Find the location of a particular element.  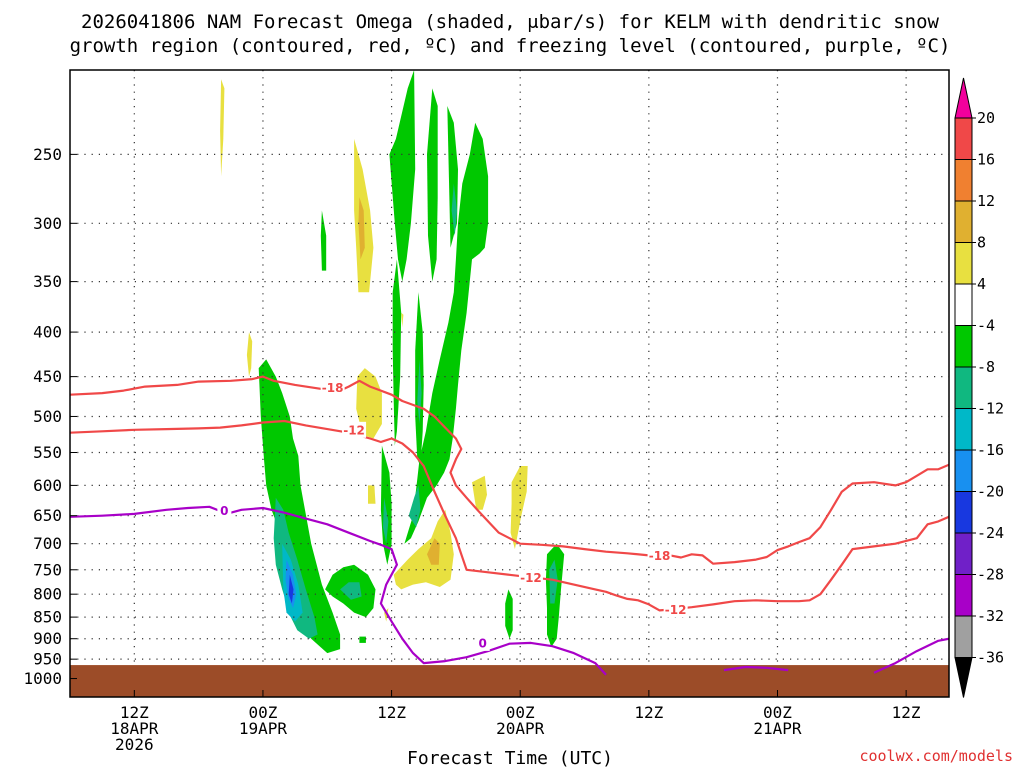

colorbar-label: -8 is located at coordinates (986, 367).